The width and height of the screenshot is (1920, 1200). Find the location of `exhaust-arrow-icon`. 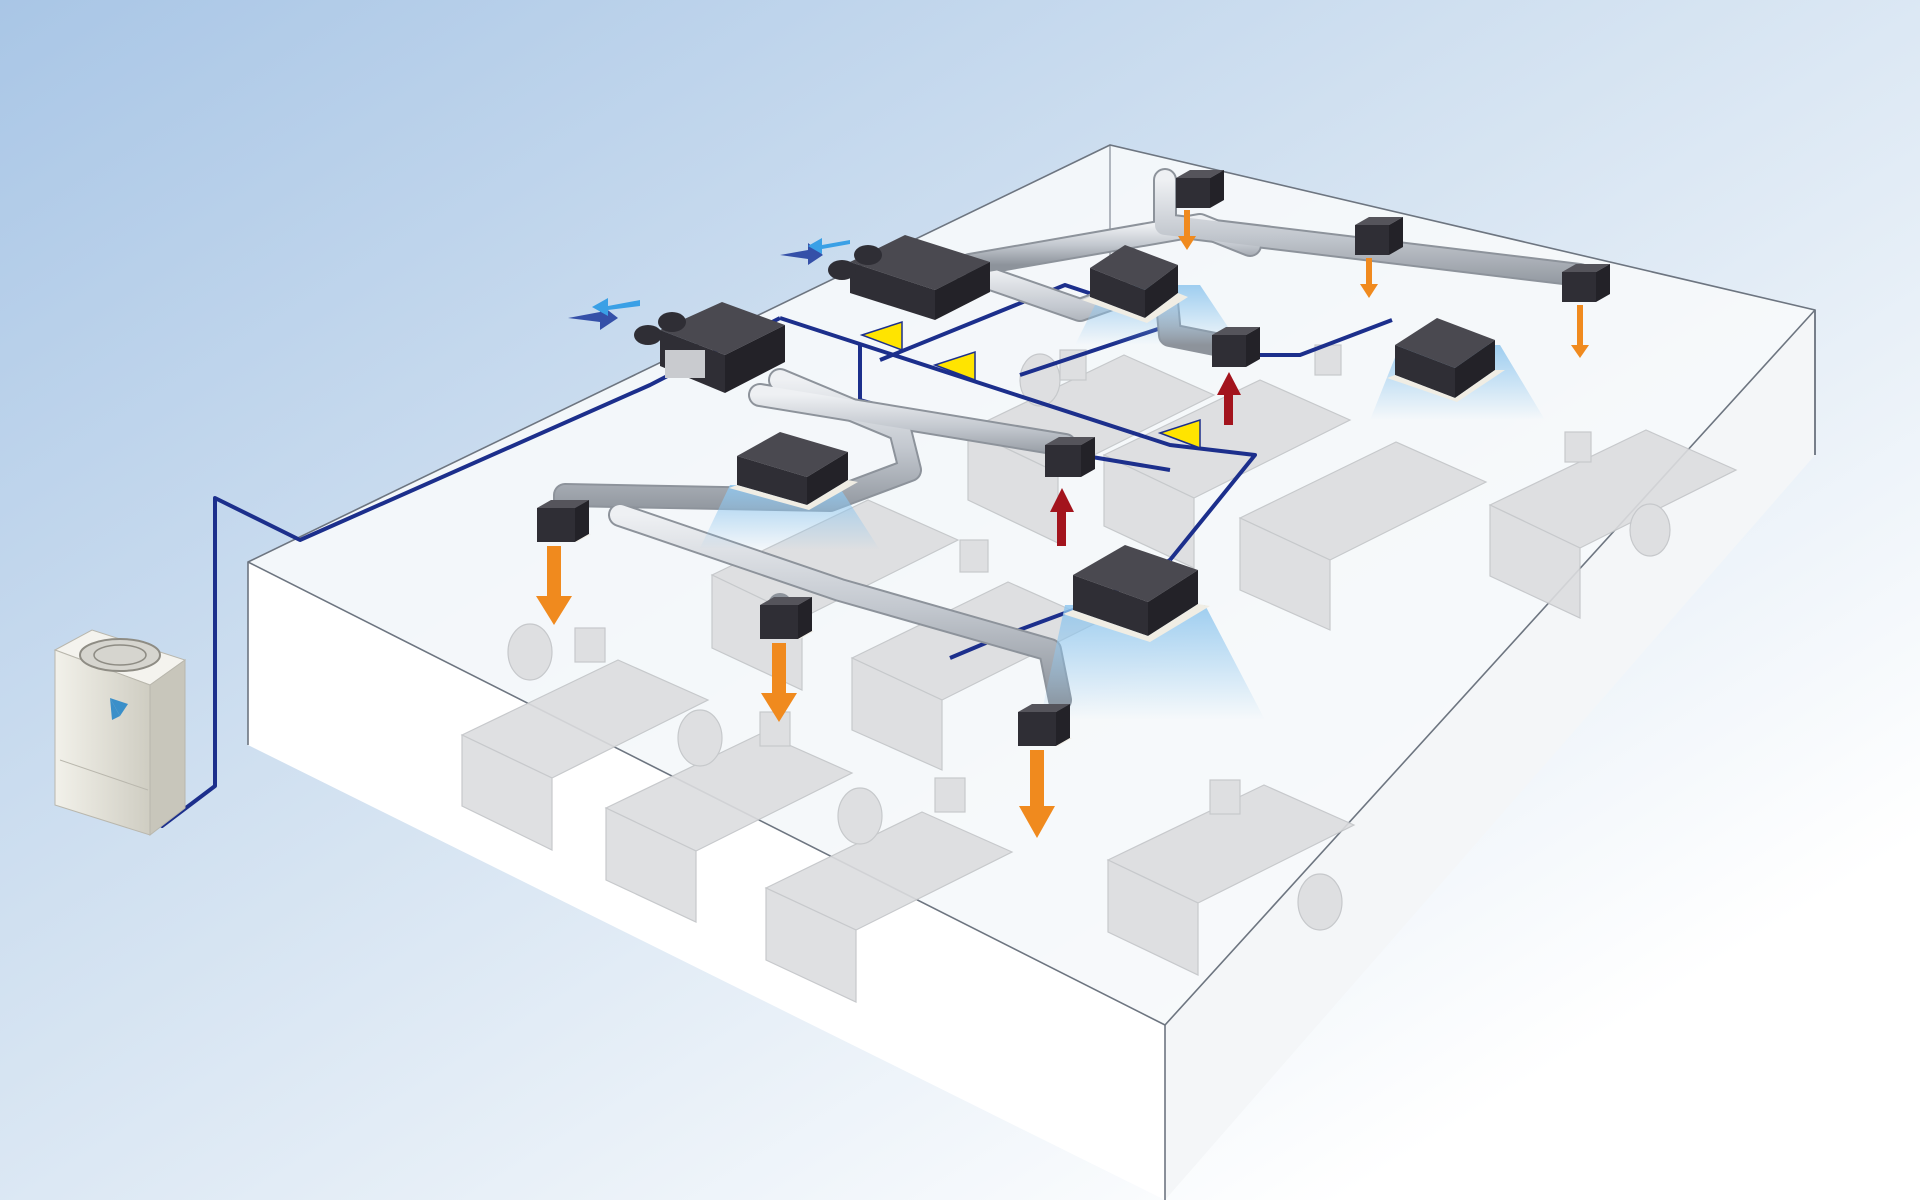

exhaust-arrow-icon is located at coordinates (801, 254).